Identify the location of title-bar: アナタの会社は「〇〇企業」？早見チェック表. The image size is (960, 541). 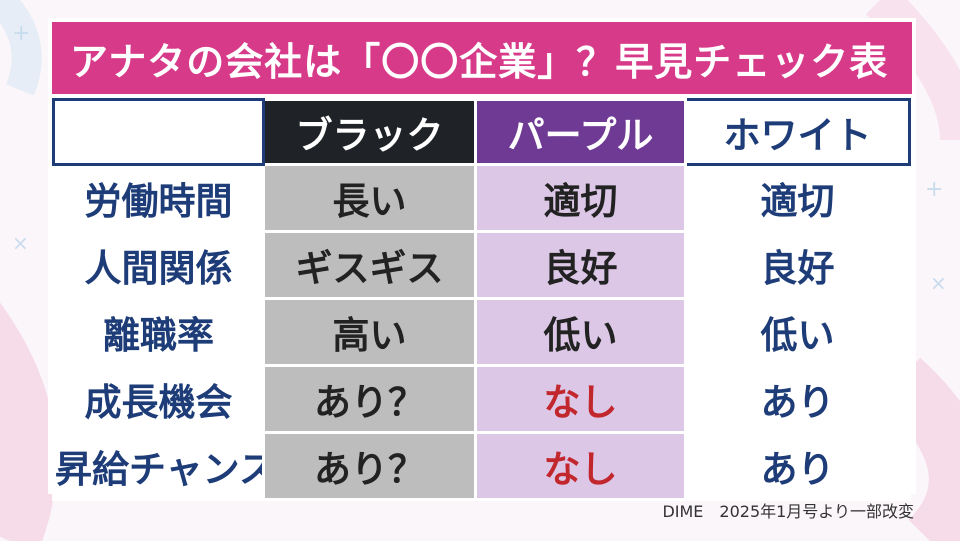
(482, 58).